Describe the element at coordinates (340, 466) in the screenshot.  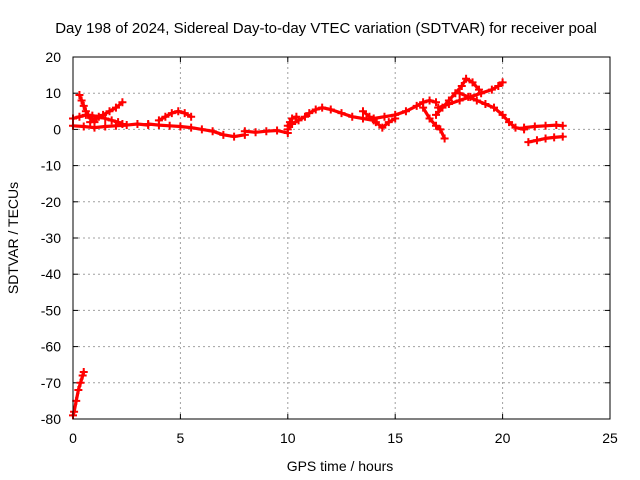
I see `x-axis-label: GPS time / hours` at that location.